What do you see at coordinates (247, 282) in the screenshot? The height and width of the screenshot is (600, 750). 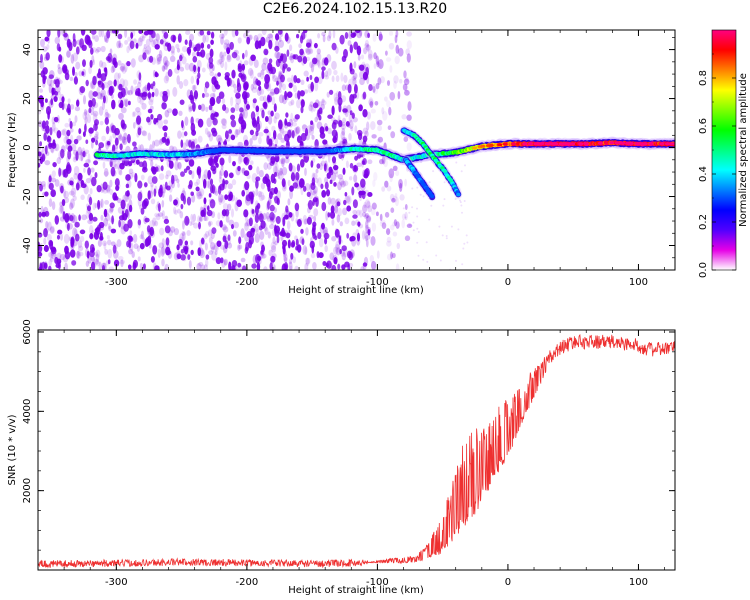 I see `spectrogram-x-tick-label: -200` at bounding box center [247, 282].